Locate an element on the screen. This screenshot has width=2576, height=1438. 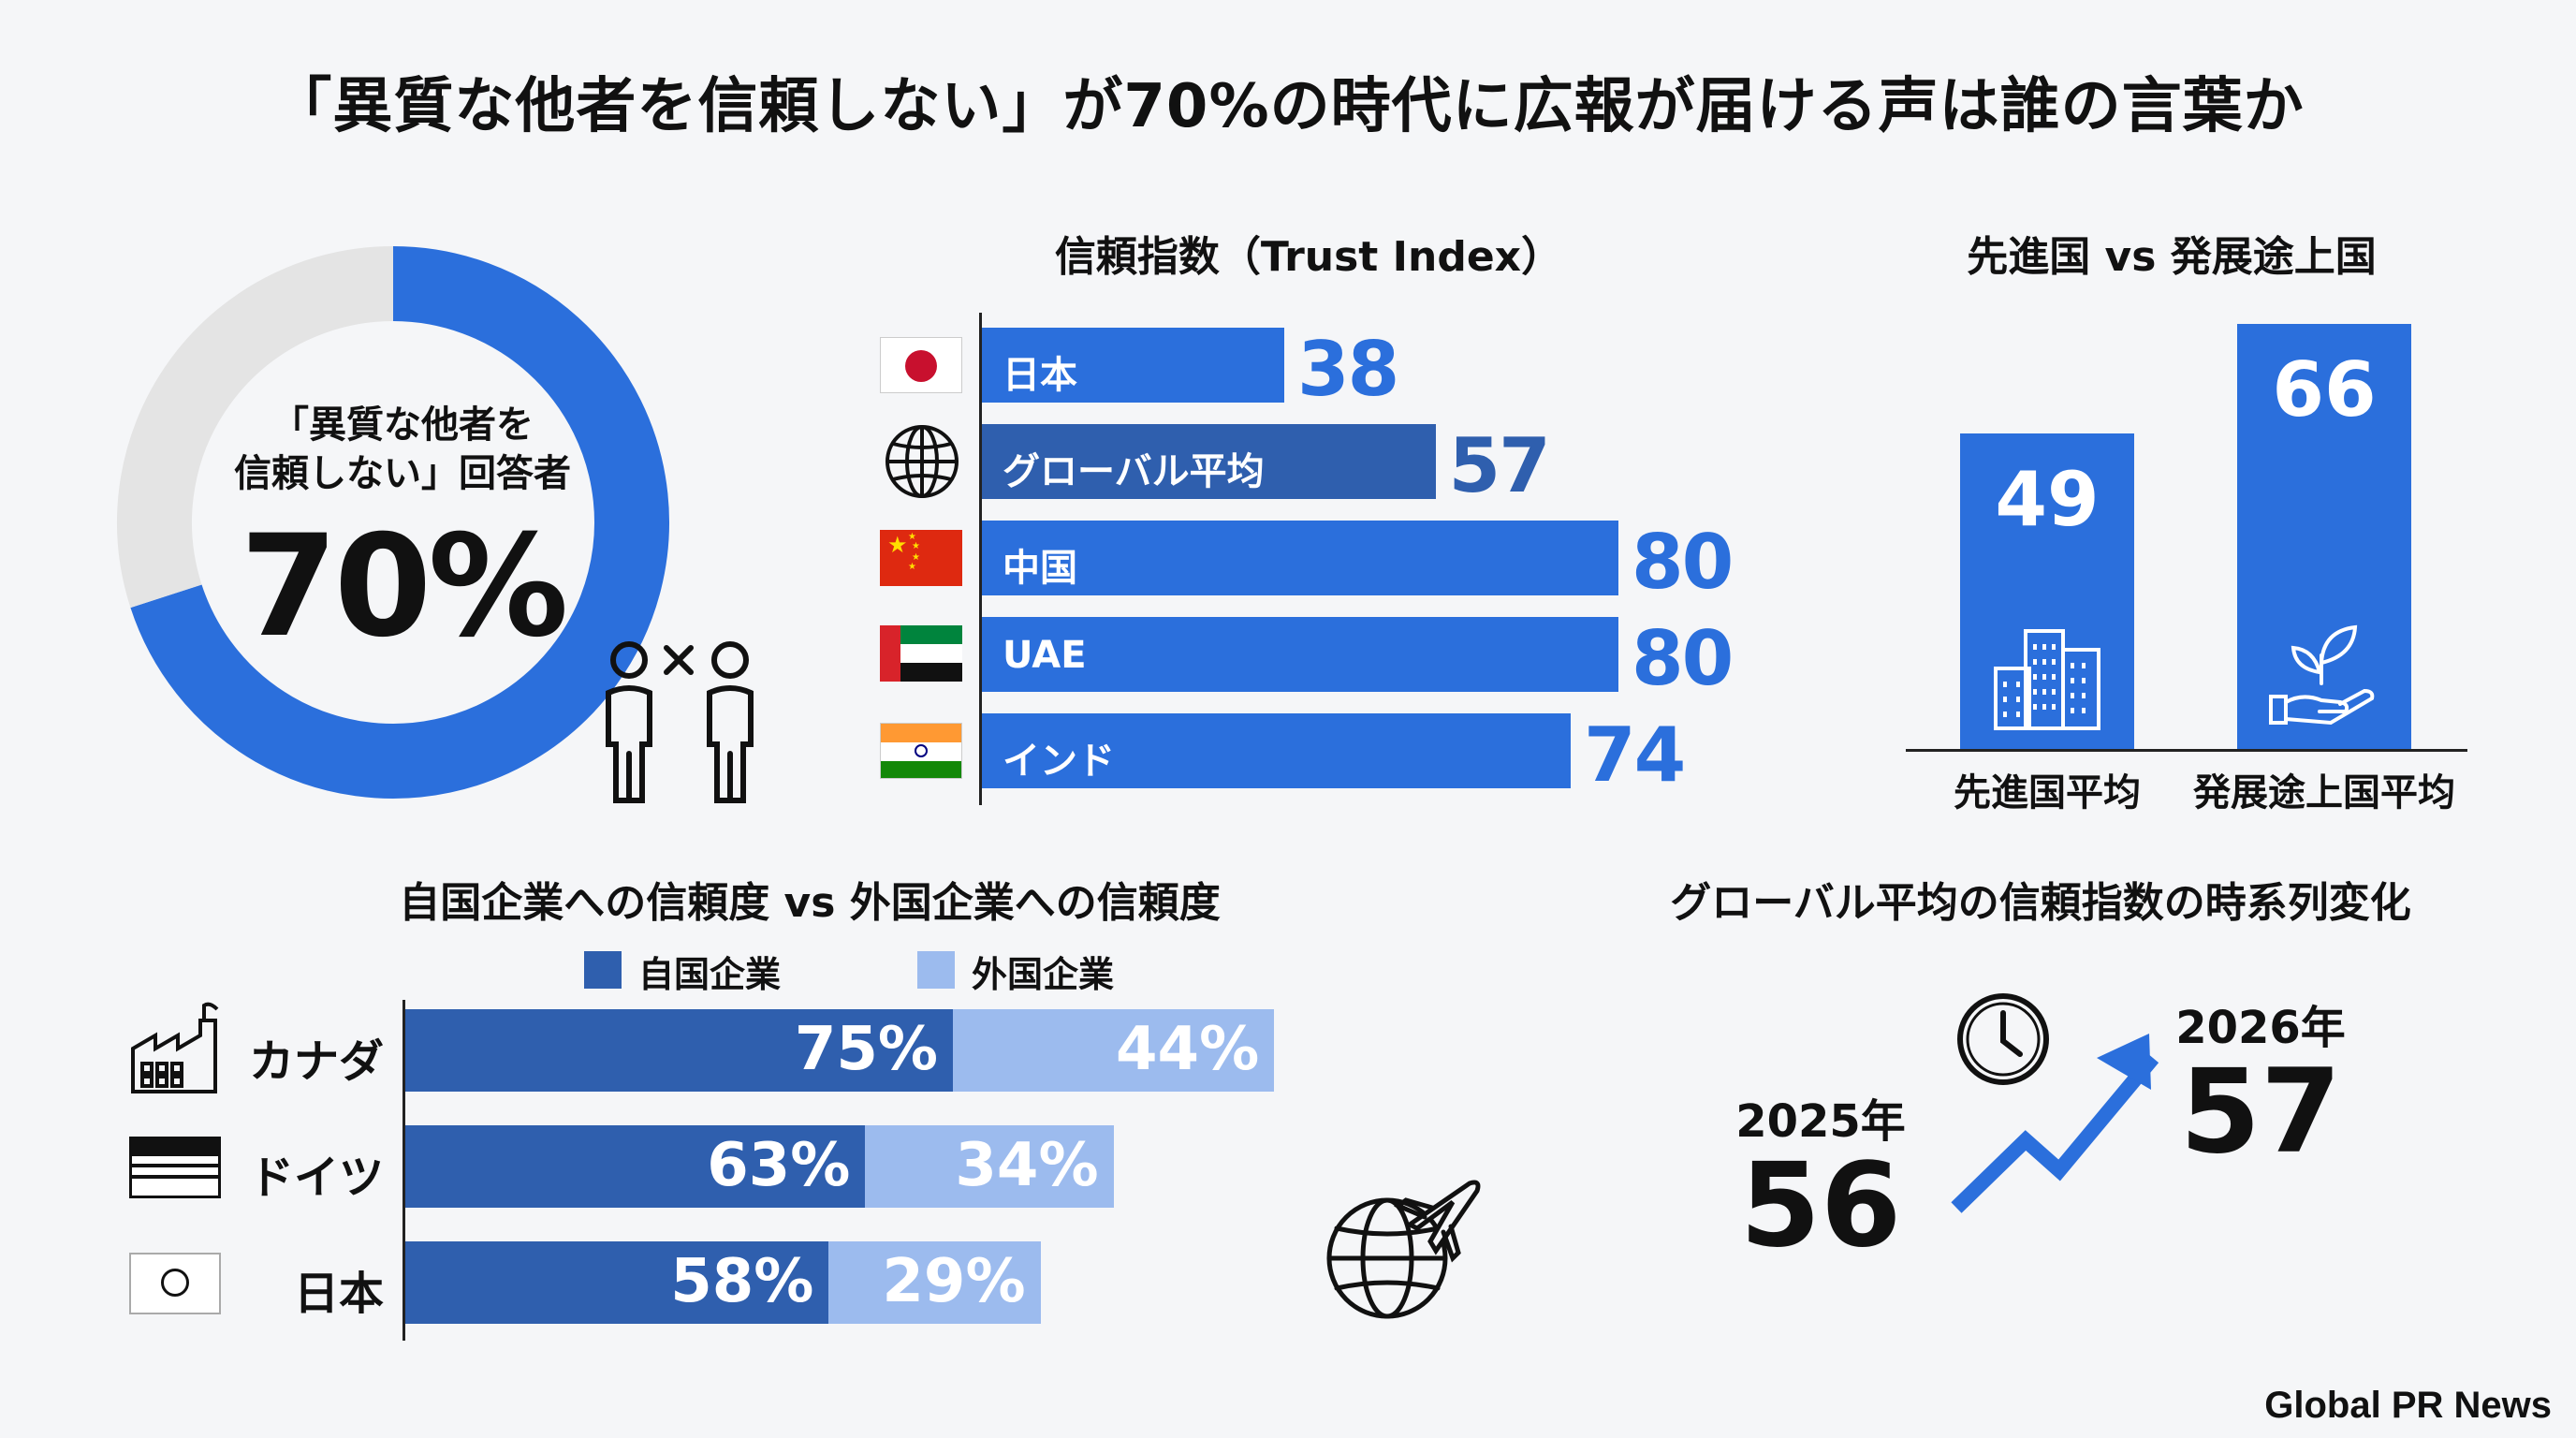
dev-bar-value: 49 is located at coordinates (2047, 499).